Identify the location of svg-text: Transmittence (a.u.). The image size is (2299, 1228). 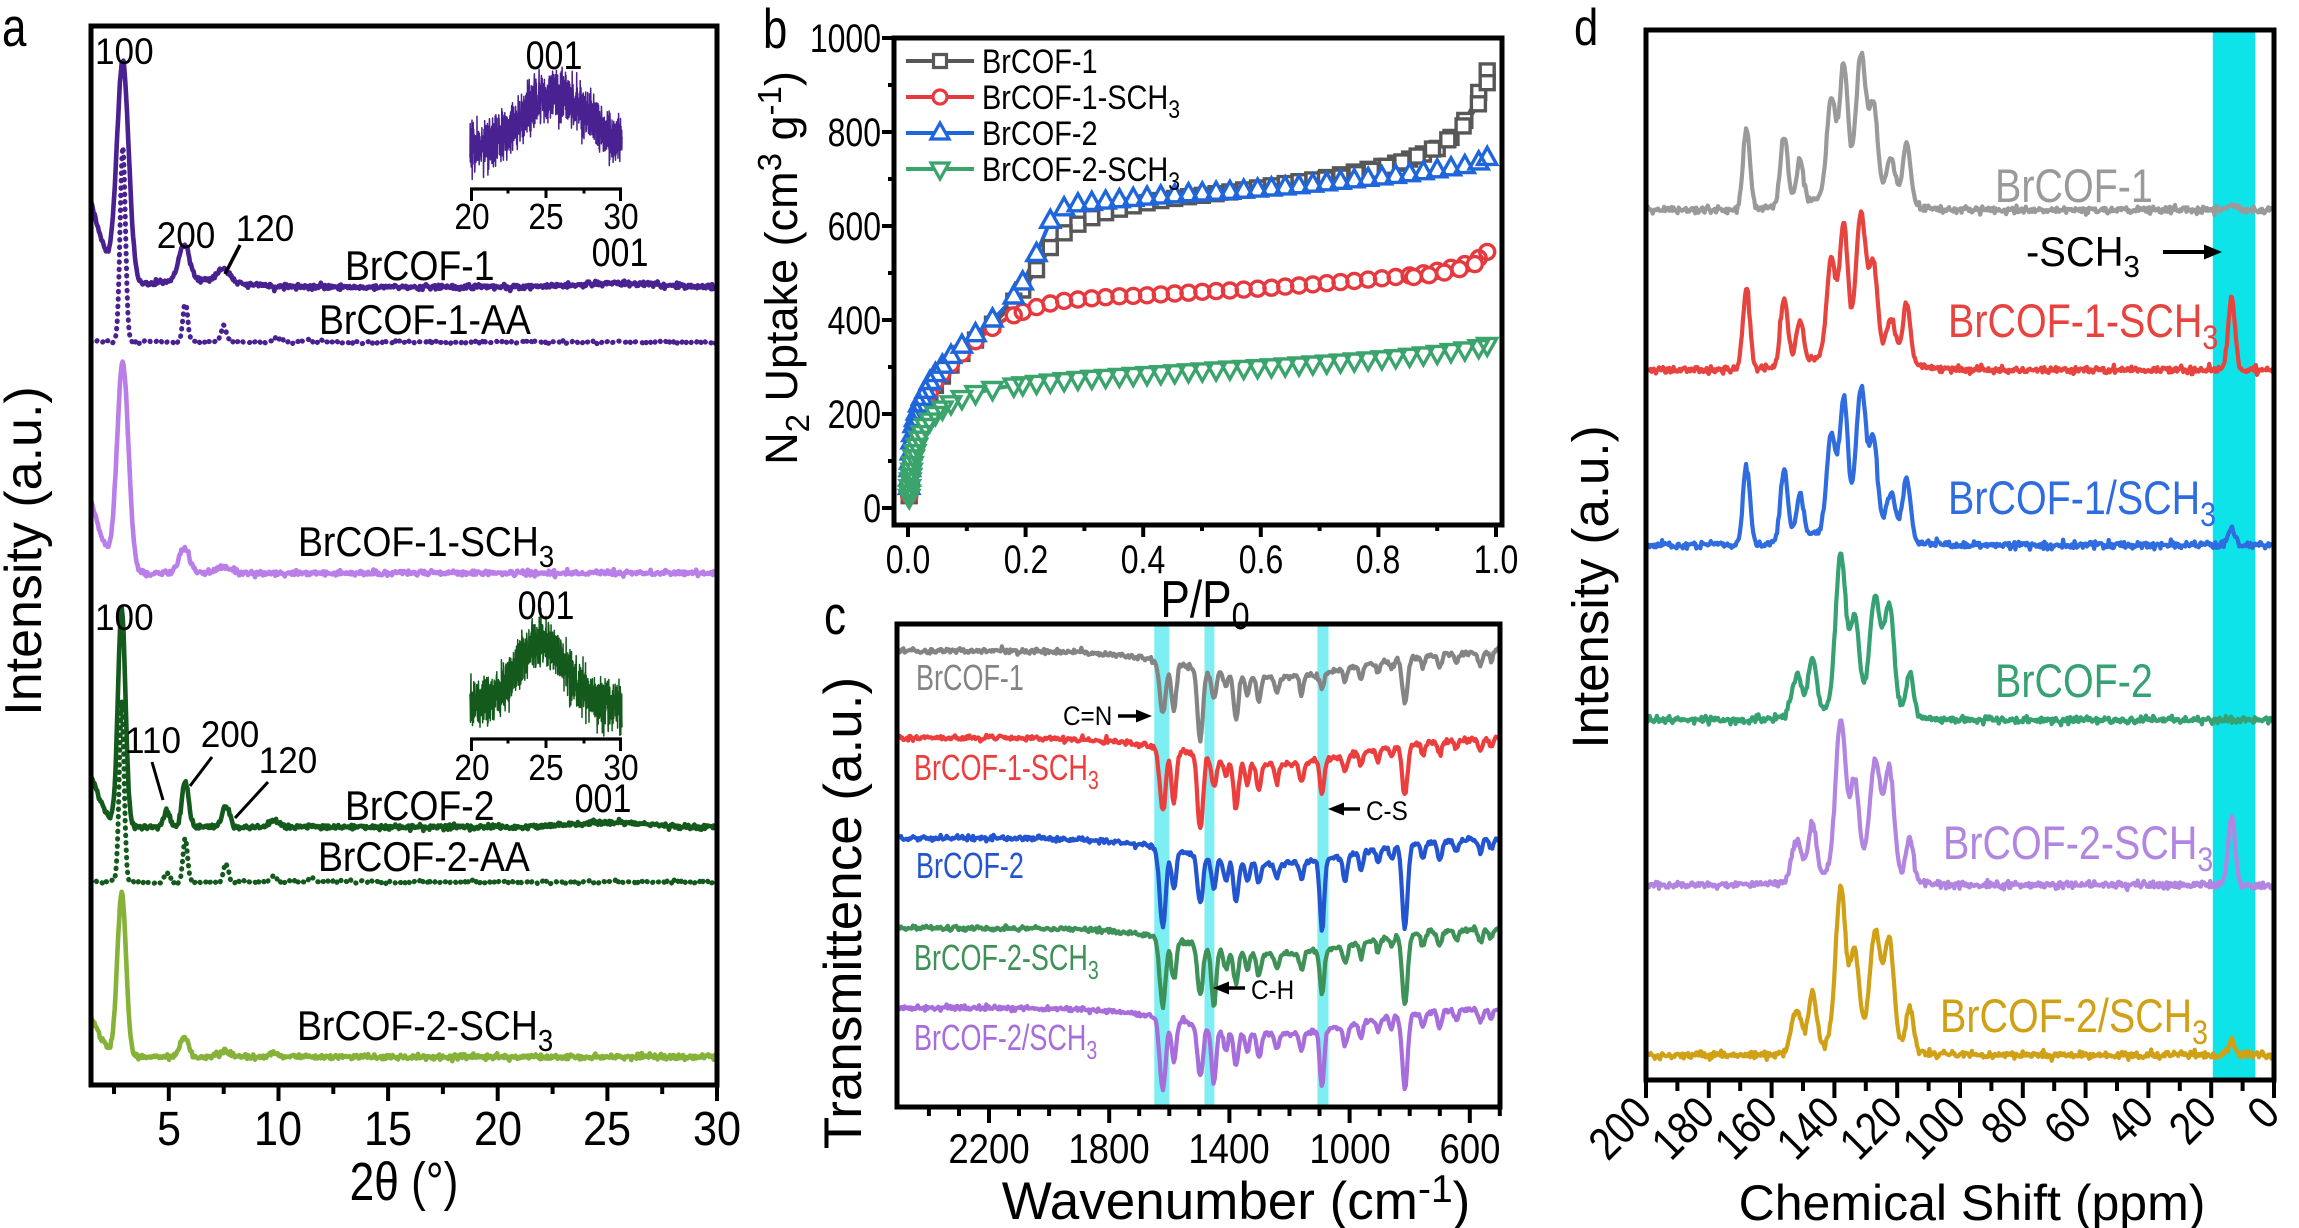
(843, 913).